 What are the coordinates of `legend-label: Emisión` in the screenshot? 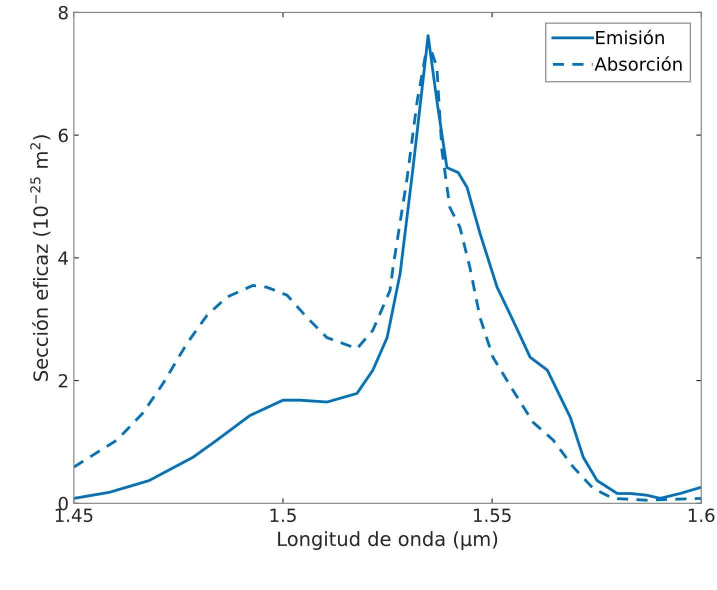 It's located at (630, 37).